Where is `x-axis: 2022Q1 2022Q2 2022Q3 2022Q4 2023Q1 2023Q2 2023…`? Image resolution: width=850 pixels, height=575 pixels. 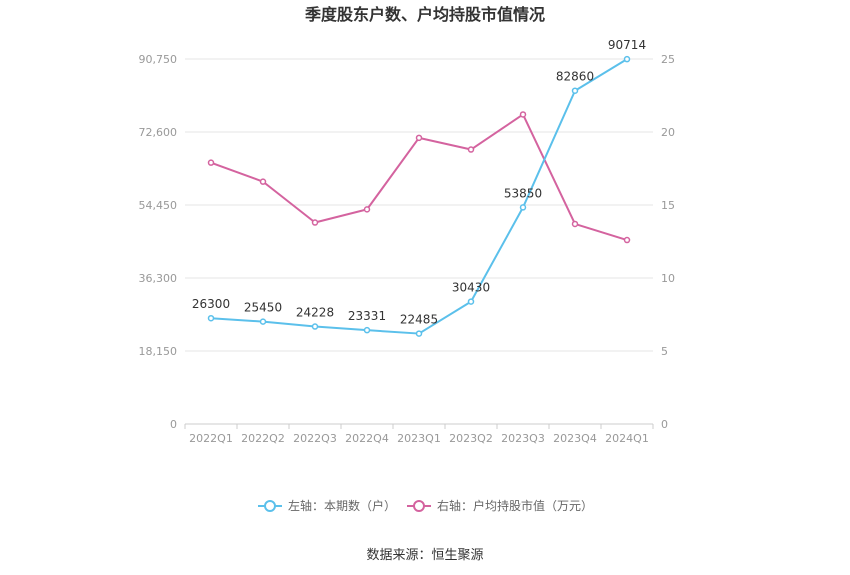
x-axis: 2022Q1 2022Q2 2022Q3 2022Q4 2023Q1 2023Q2 2023… is located at coordinates (419, 434).